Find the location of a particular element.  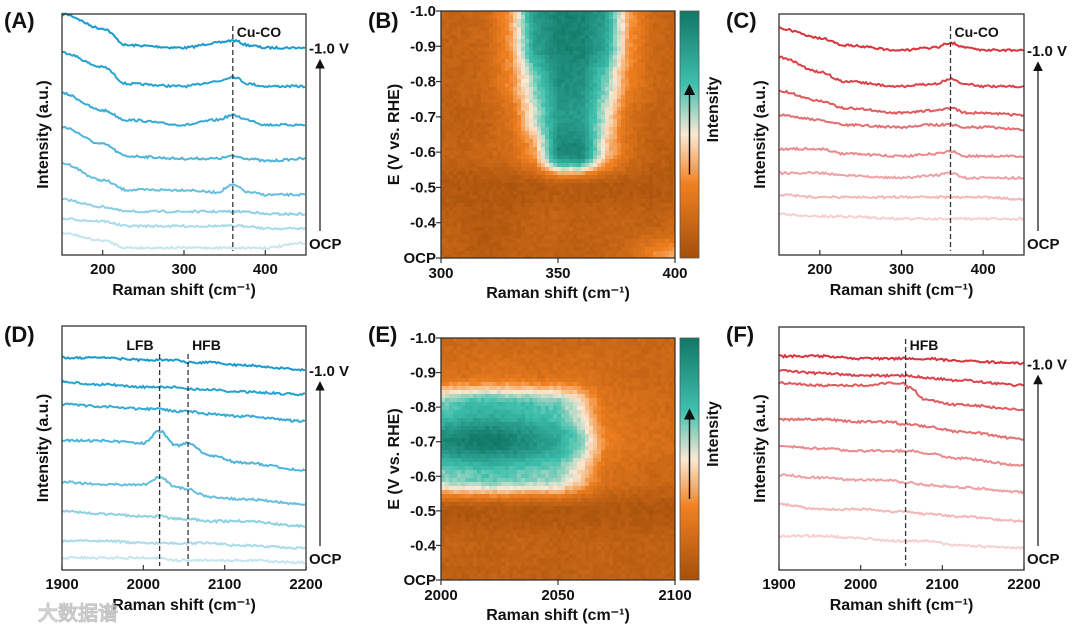

colorbar-label: Intensity is located at coordinates (713, 110).